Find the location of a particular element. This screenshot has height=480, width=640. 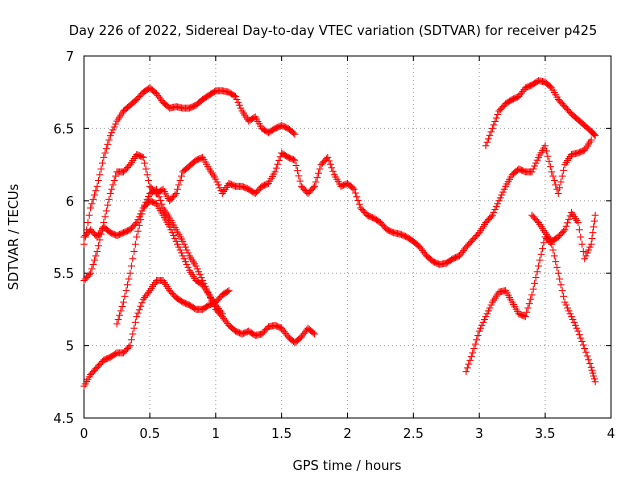

x-tick-label: 1.5 is located at coordinates (281, 434).